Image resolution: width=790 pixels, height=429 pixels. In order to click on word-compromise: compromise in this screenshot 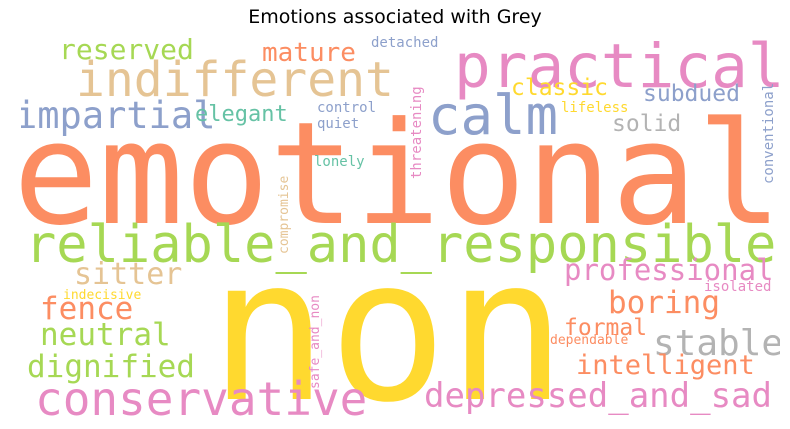, I will do `click(284, 214)`.